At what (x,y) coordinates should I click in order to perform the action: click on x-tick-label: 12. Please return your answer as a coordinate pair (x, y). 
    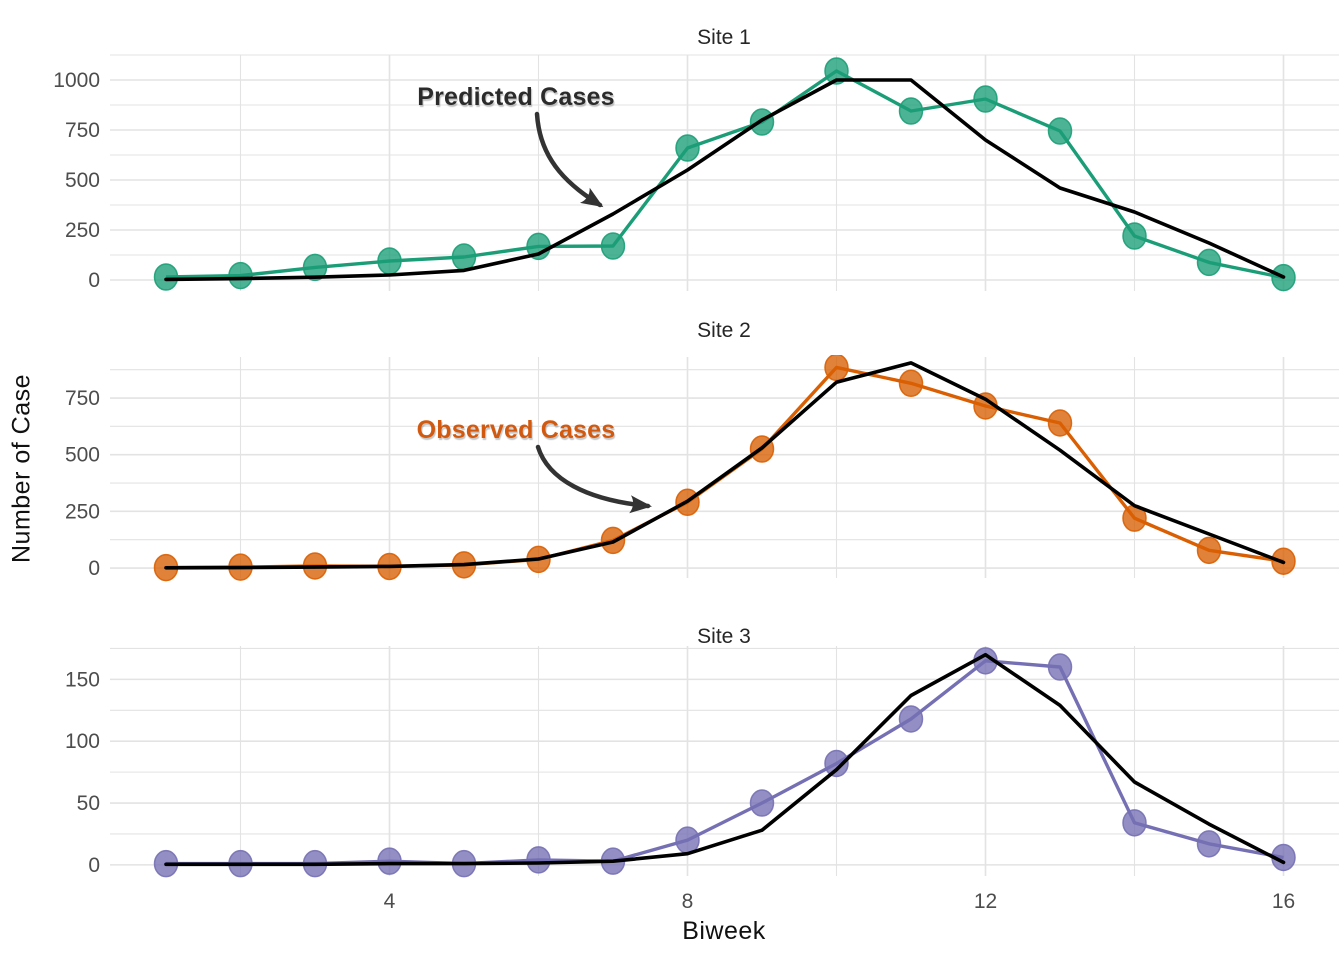
    Looking at the image, I should click on (985, 901).